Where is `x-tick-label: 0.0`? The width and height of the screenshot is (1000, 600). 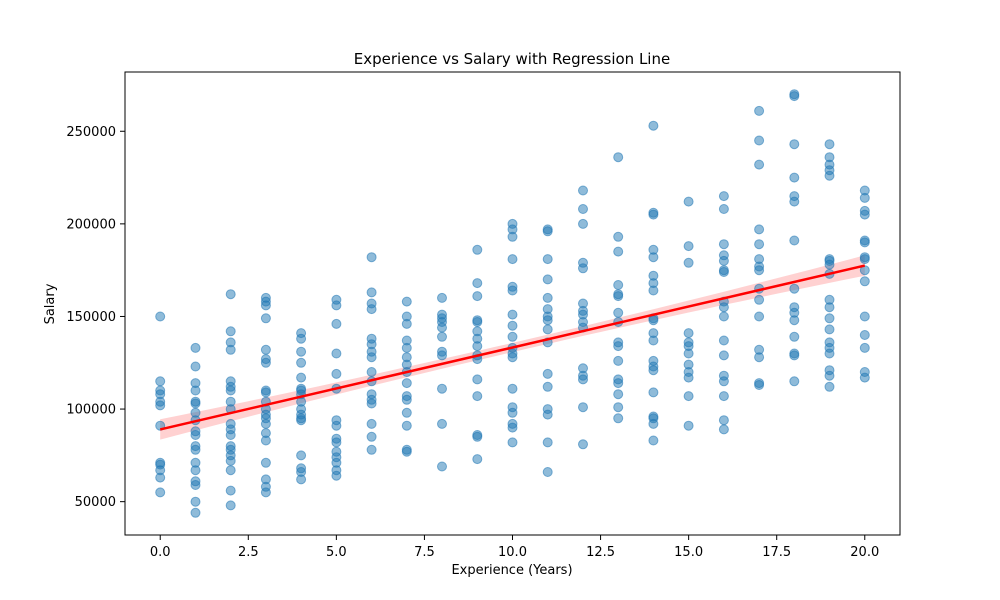
x-tick-label: 0.0 is located at coordinates (160, 552).